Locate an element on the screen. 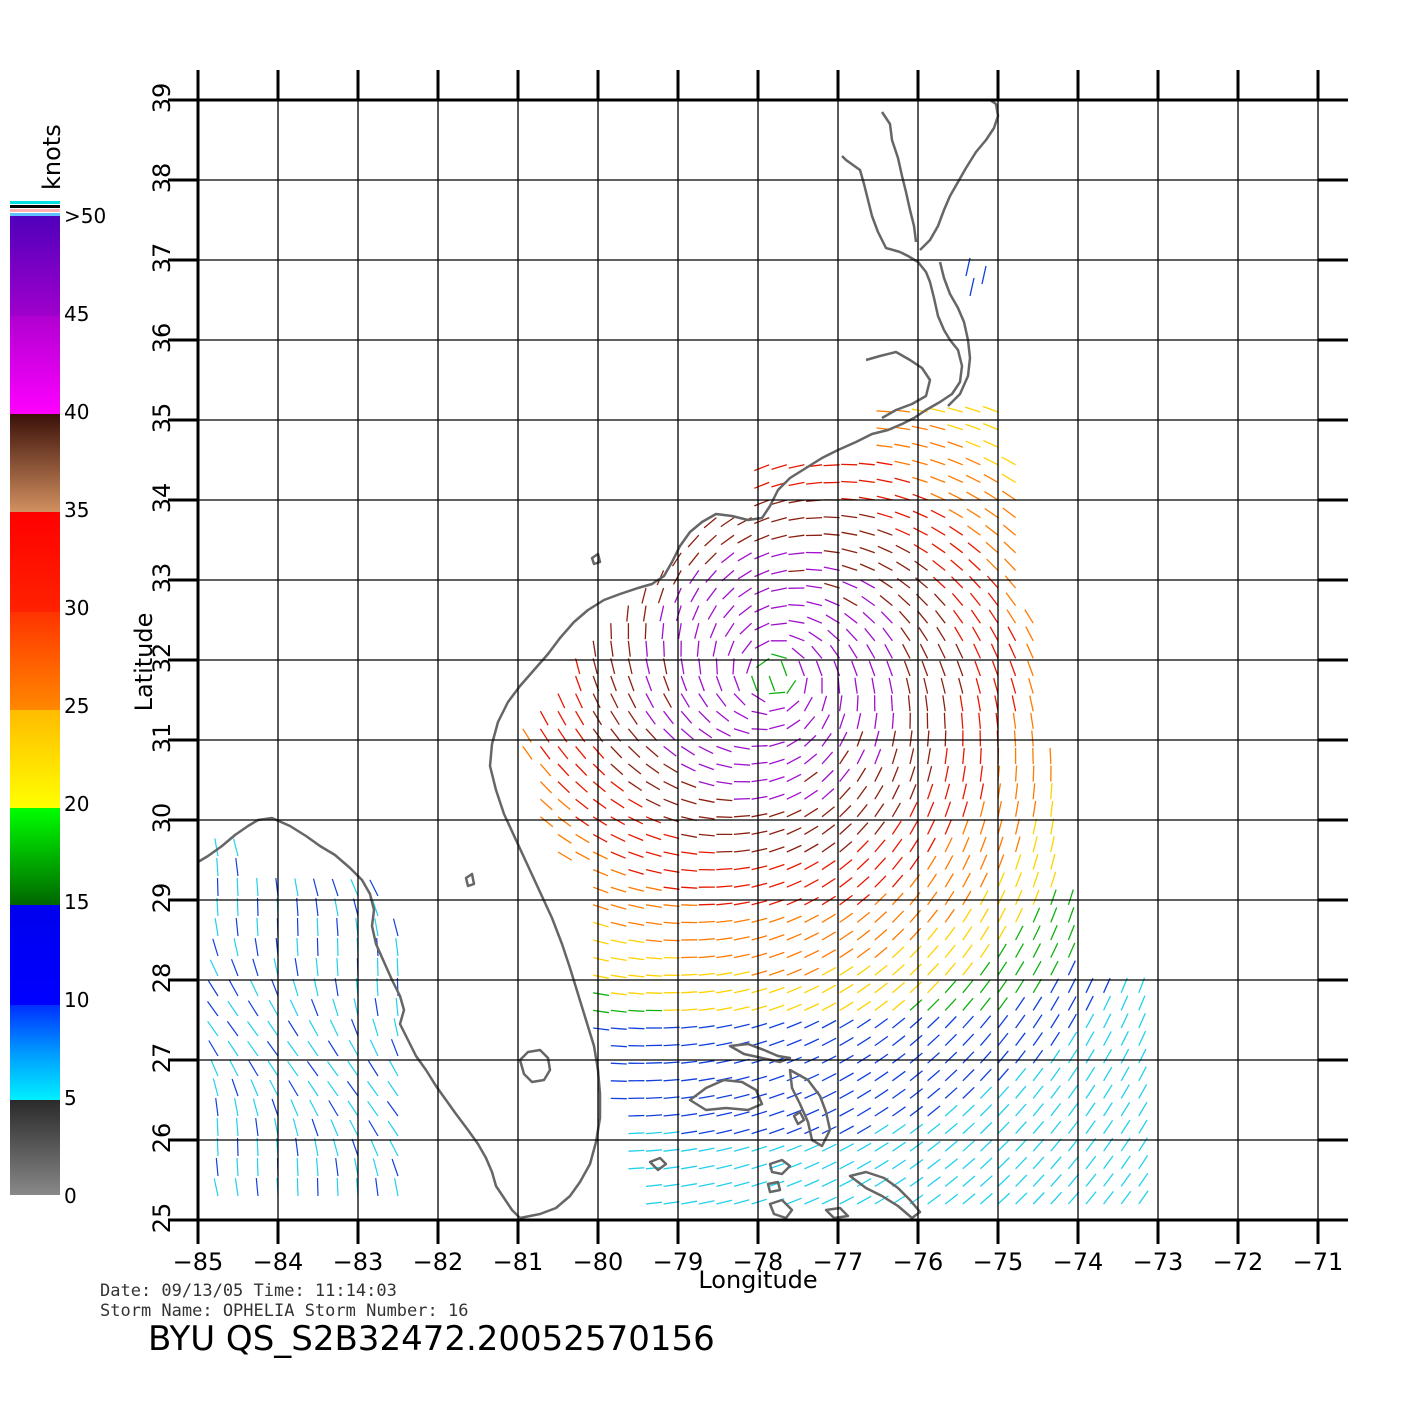  lon-tick-label-13: −72 is located at coordinates (1238, 1262).